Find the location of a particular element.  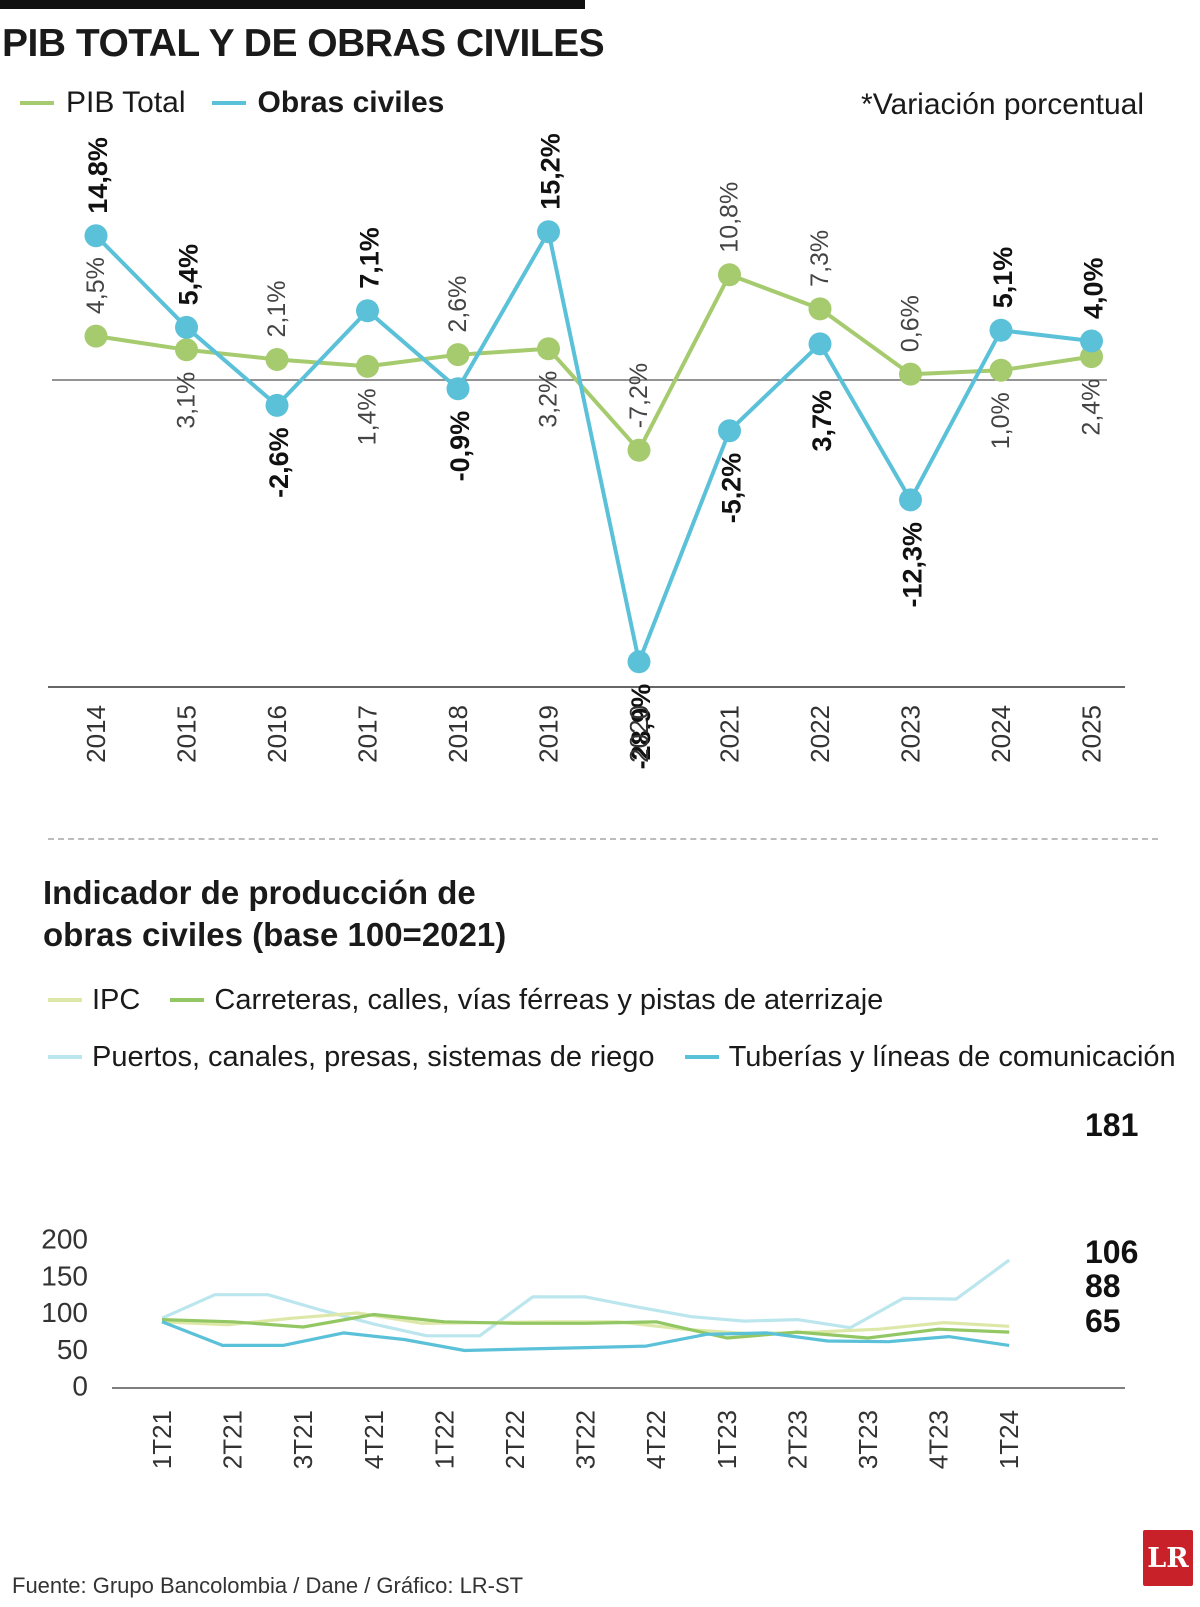

x-tick-label-1T24: 1T24 is located at coordinates (1009, 1439).